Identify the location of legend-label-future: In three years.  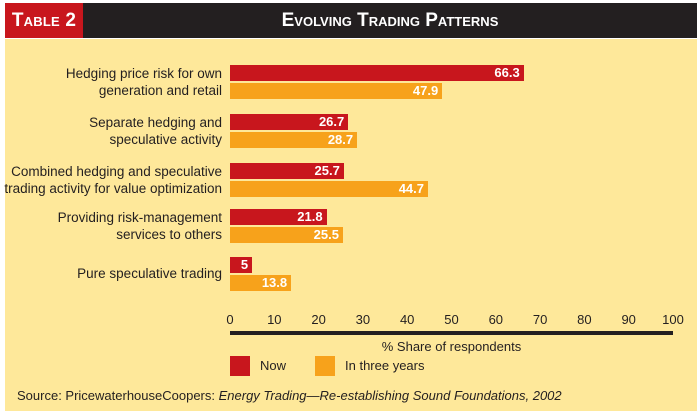
(385, 365).